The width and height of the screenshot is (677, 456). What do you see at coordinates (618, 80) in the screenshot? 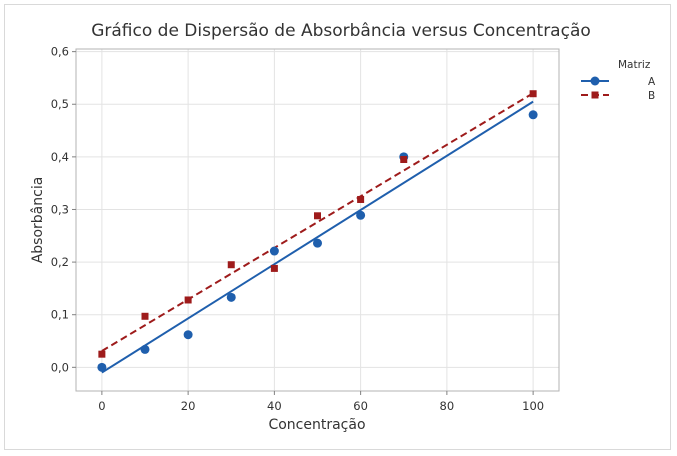
I see `legend: Matriz AB` at bounding box center [618, 80].